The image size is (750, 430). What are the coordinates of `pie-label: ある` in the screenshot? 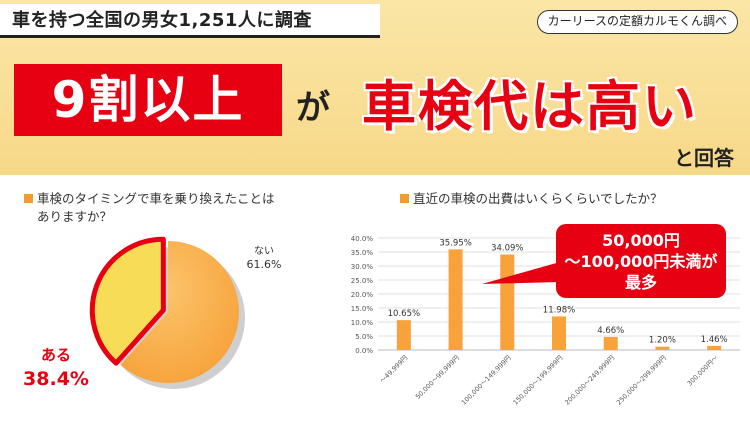 It's located at (56, 355).